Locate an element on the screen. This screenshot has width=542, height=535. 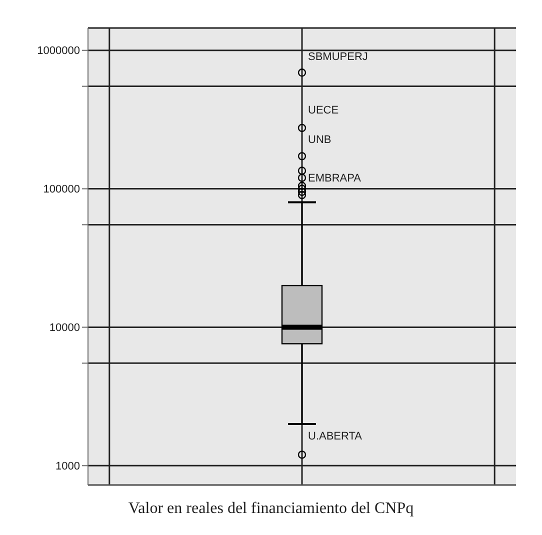
y-tick-label: 1000000 is located at coordinates (58, 51).